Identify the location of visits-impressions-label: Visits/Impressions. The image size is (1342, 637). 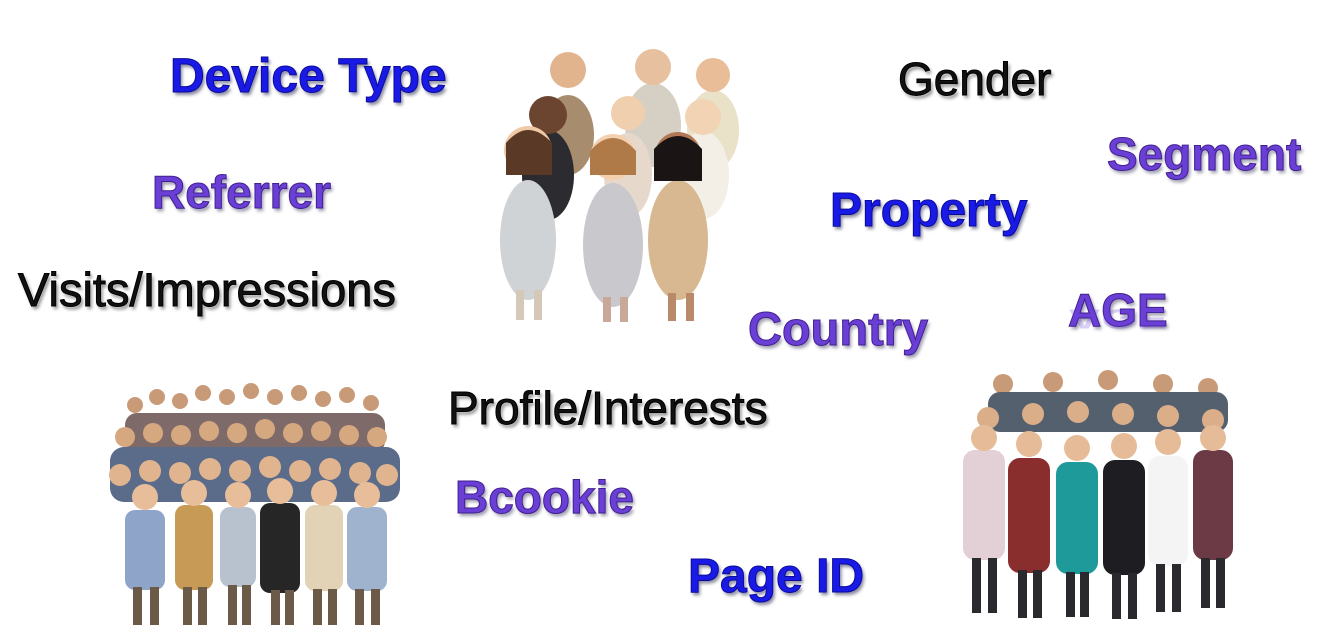
(207, 289).